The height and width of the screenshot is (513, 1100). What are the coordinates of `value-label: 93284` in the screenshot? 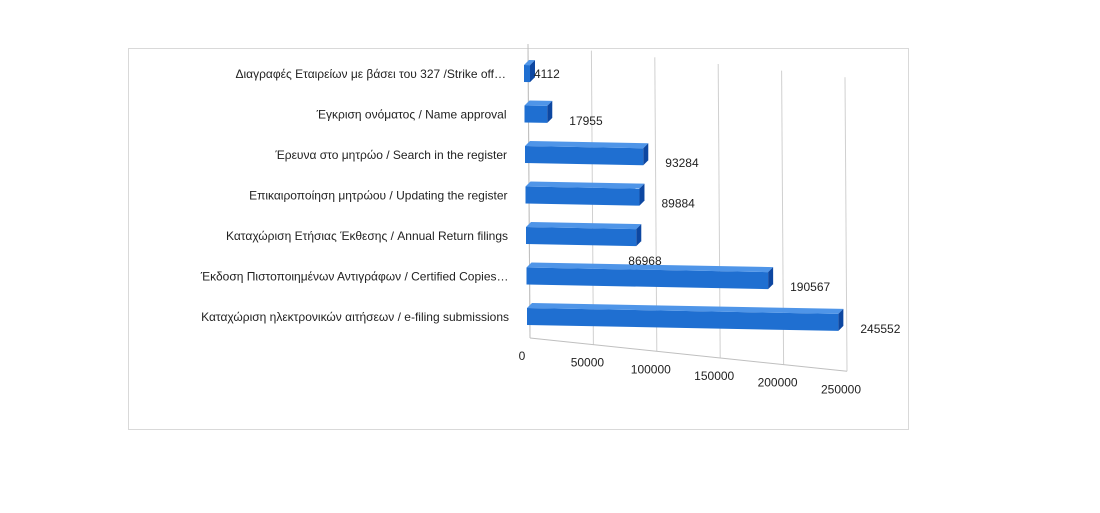 It's located at (682, 163).